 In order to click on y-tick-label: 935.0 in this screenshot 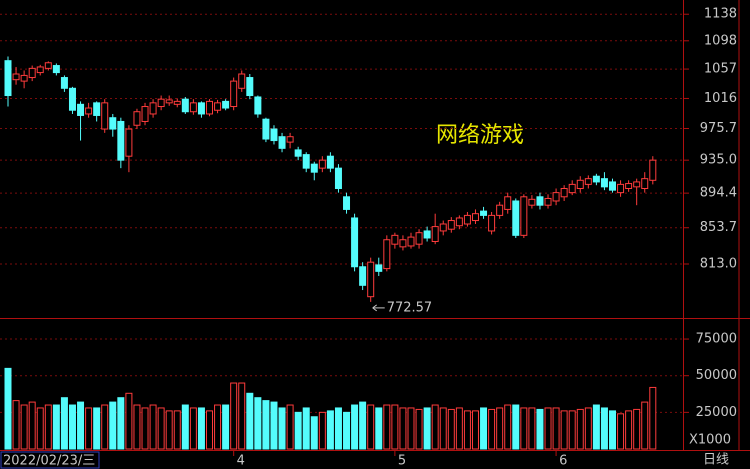, I will do `click(718, 160)`.